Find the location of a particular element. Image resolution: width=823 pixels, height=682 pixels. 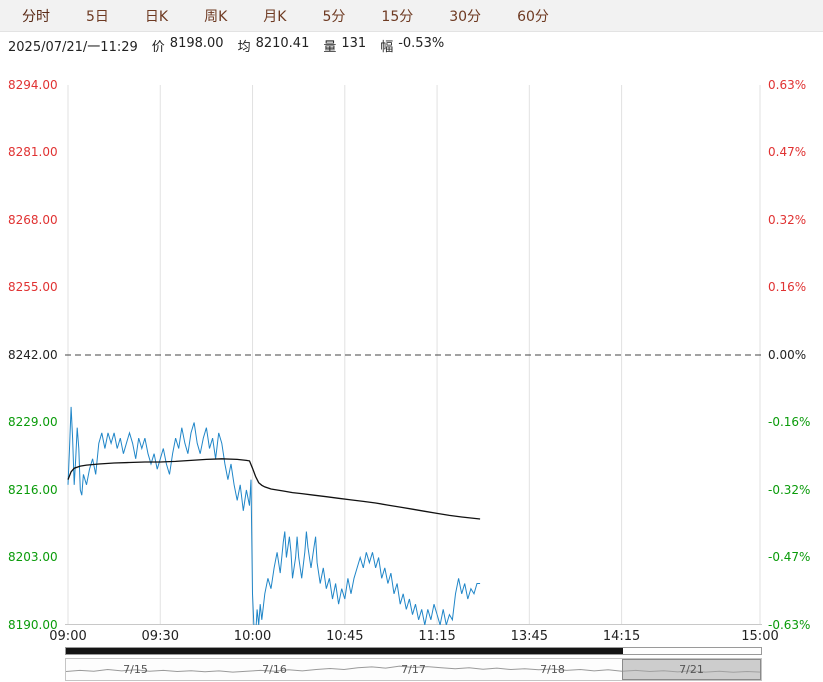

avg-value: 8210.41 is located at coordinates (282, 43).